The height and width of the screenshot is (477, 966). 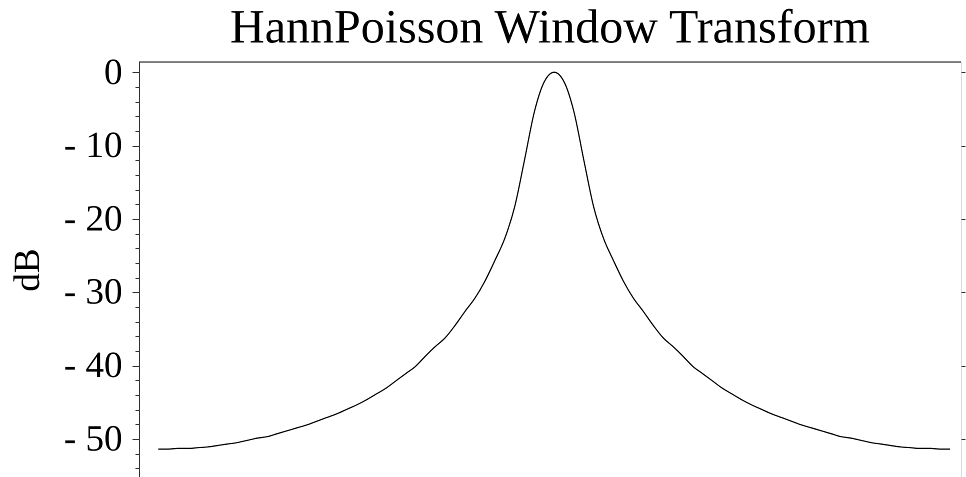 I want to click on chart-title: HannPoisson Window Transform, so click(x=550, y=27).